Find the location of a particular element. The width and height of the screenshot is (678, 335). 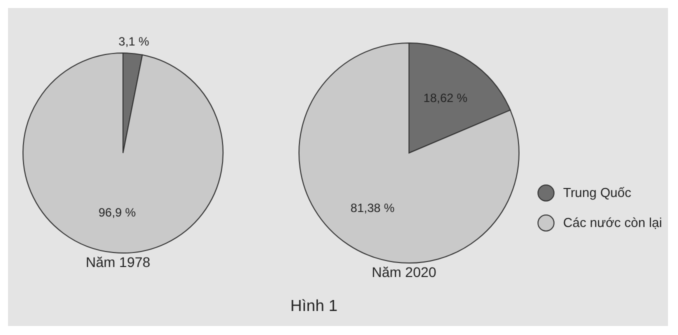

data-label: 96,9 % is located at coordinates (117, 213).